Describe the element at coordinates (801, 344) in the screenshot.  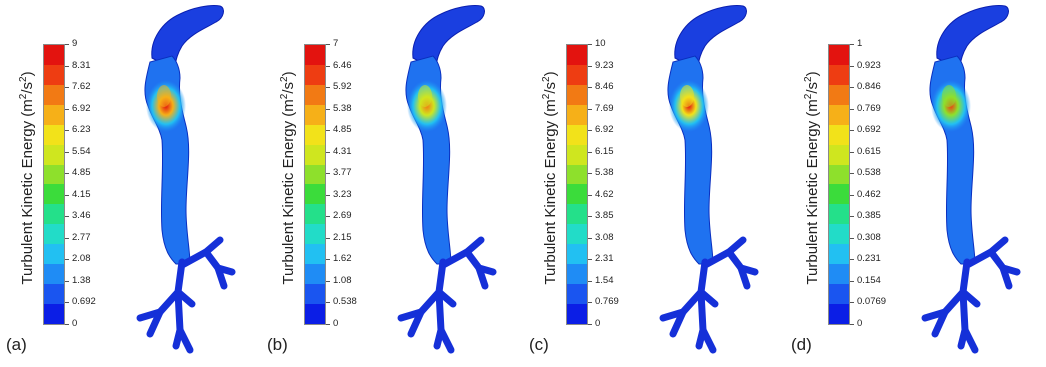
I see `panel-label: (d)` at that location.